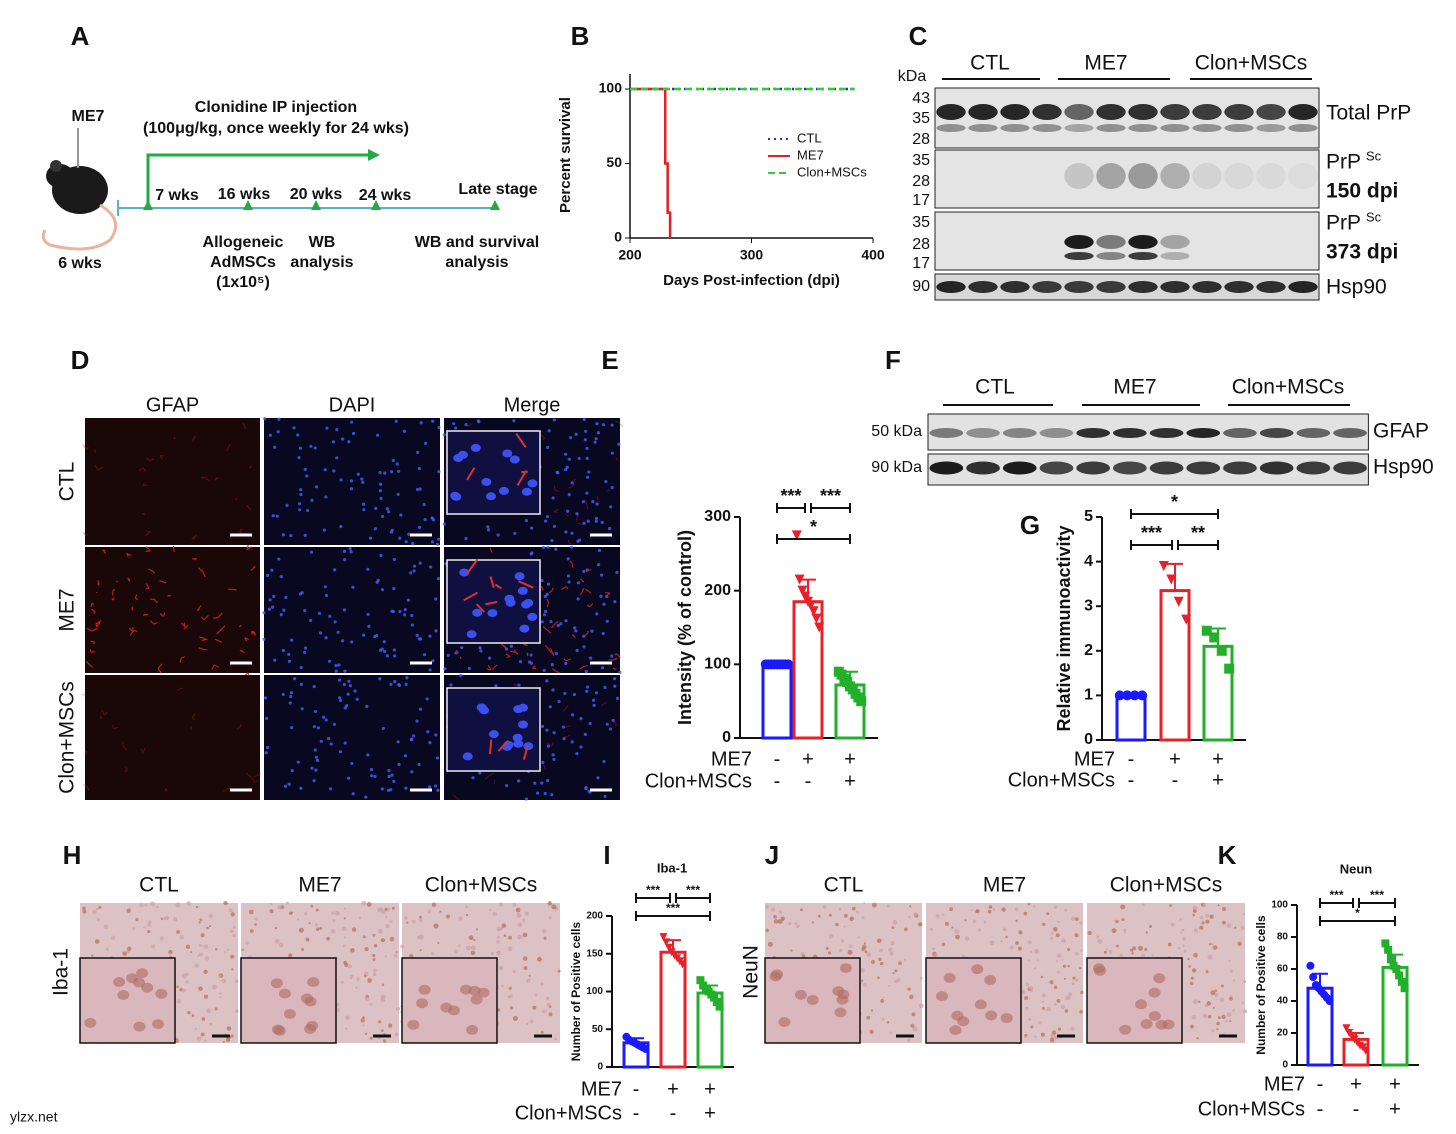 The width and height of the screenshot is (1456, 1134). What do you see at coordinates (1218, 780) in the screenshot?
I see `condition-sign: +` at bounding box center [1218, 780].